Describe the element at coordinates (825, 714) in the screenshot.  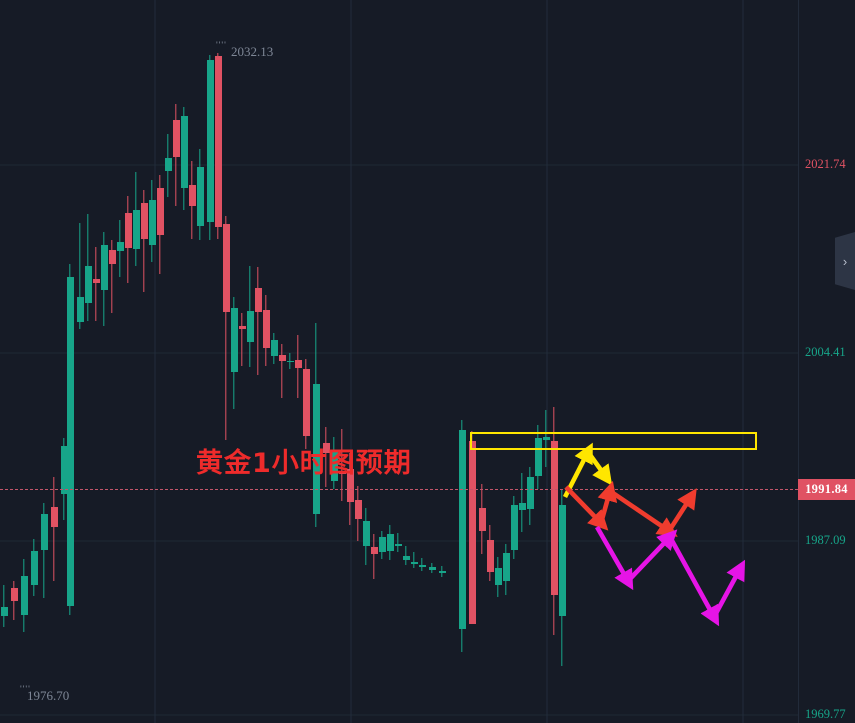
I see `price-axis-label: 1969.77` at that location.